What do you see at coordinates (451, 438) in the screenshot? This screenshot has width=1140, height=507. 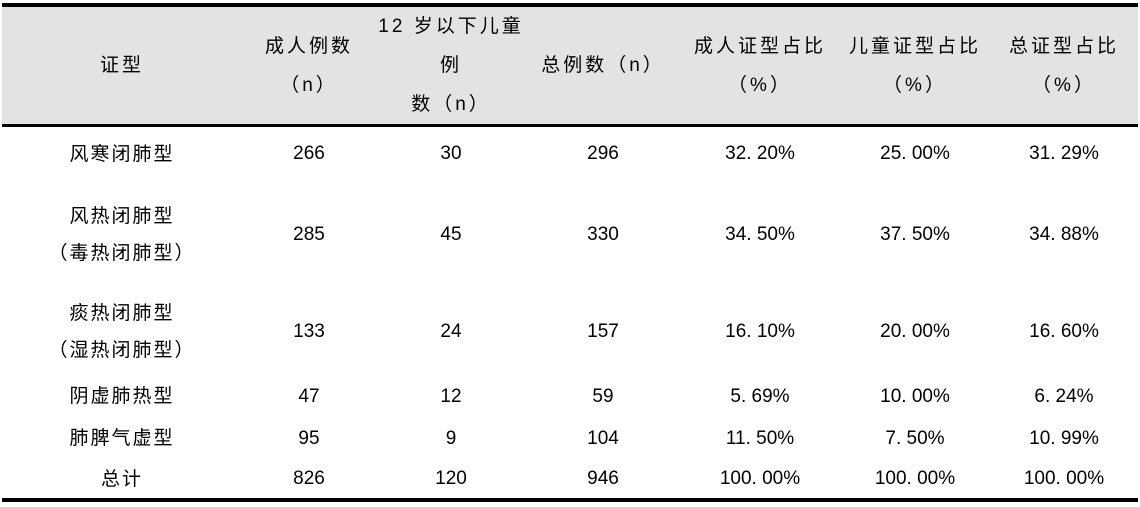 I see `cell-child-count: 9` at bounding box center [451, 438].